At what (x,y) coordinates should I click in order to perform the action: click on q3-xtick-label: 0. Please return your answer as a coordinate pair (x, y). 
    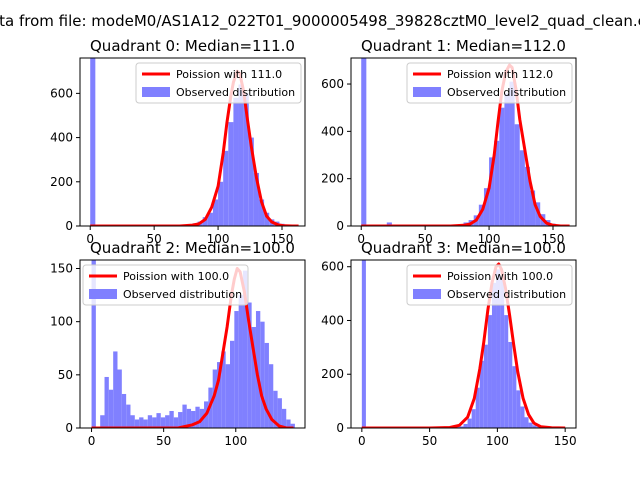
    Looking at the image, I should click on (362, 441).